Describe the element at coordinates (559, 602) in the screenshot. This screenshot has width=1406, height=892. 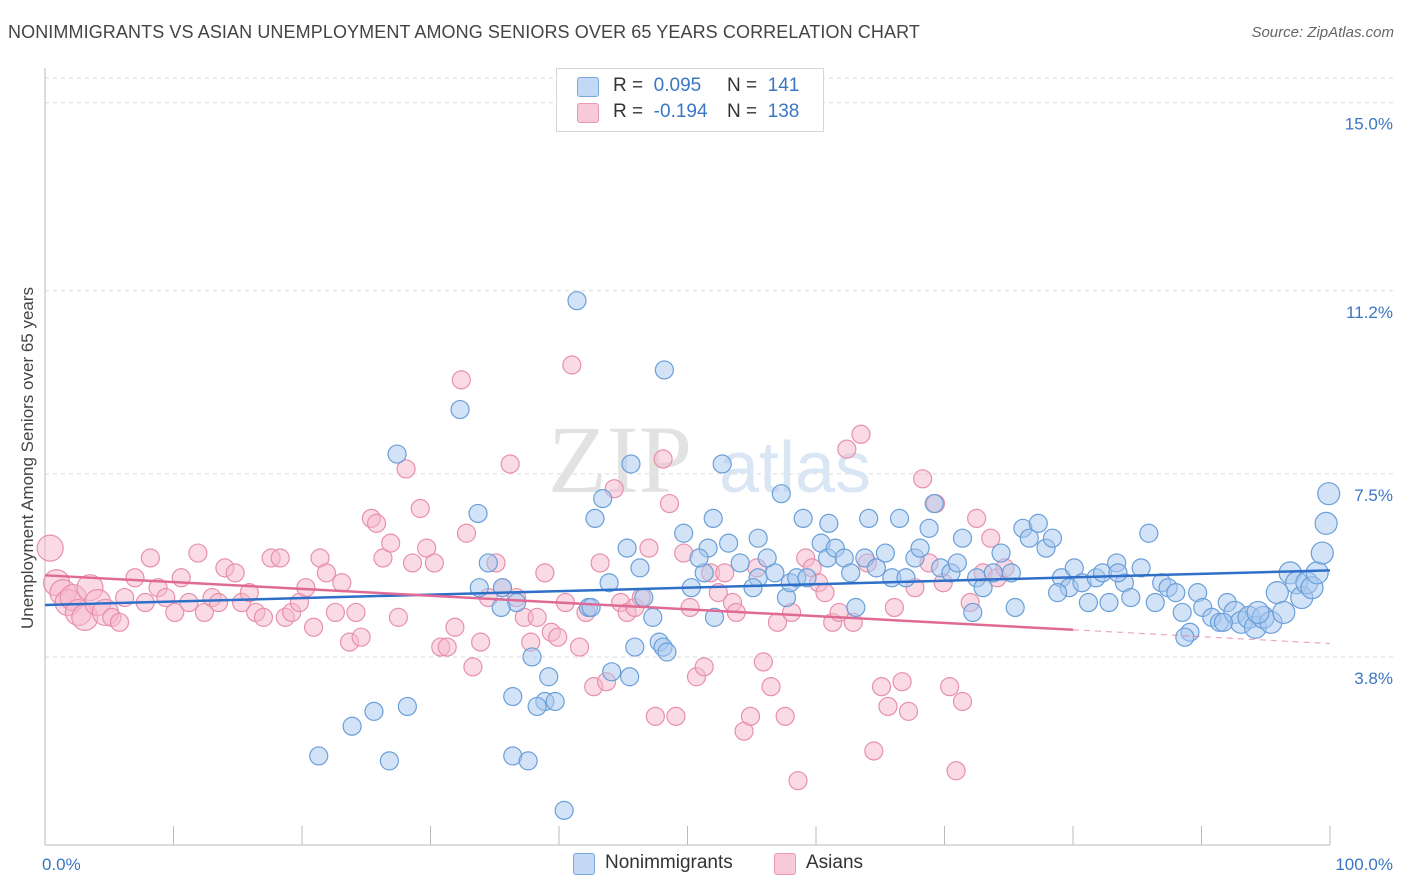
I see `asians-trend-line` at that location.